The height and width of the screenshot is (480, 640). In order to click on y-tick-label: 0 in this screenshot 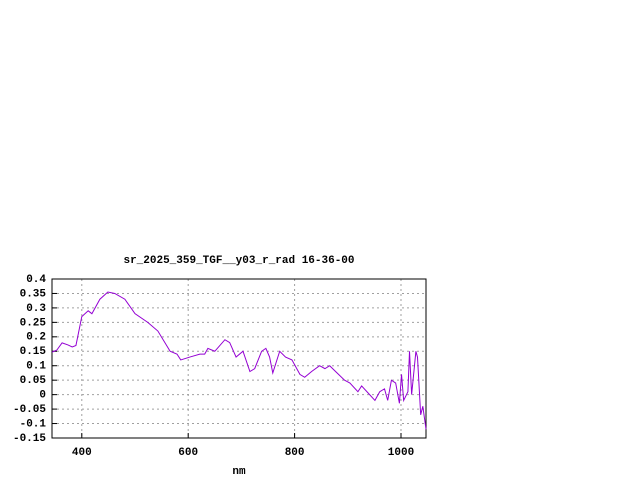, I will do `click(42, 396)`.